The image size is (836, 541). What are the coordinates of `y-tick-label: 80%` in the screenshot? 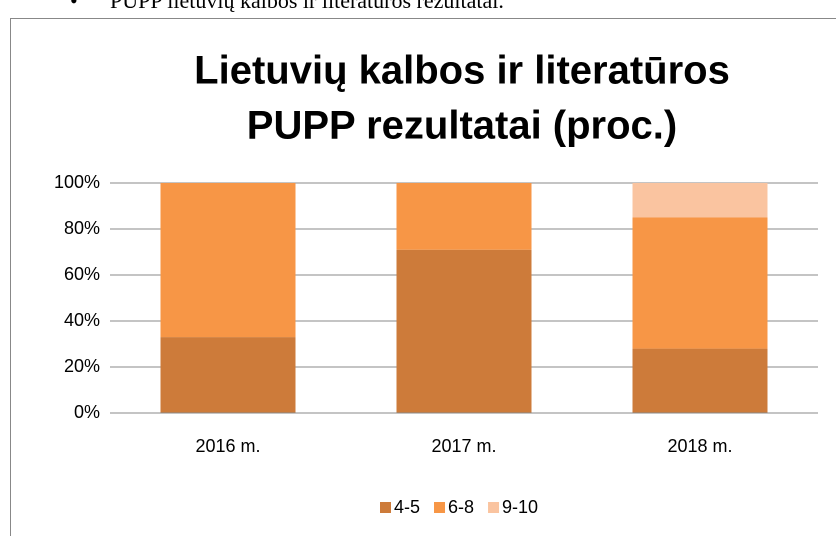 It's located at (82, 228).